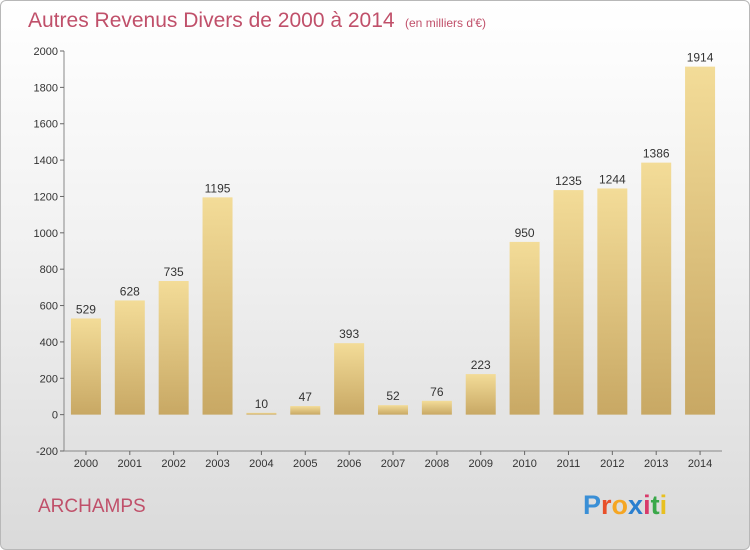  What do you see at coordinates (524, 464) in the screenshot?
I see `x-tick-label: 2010` at bounding box center [524, 464].